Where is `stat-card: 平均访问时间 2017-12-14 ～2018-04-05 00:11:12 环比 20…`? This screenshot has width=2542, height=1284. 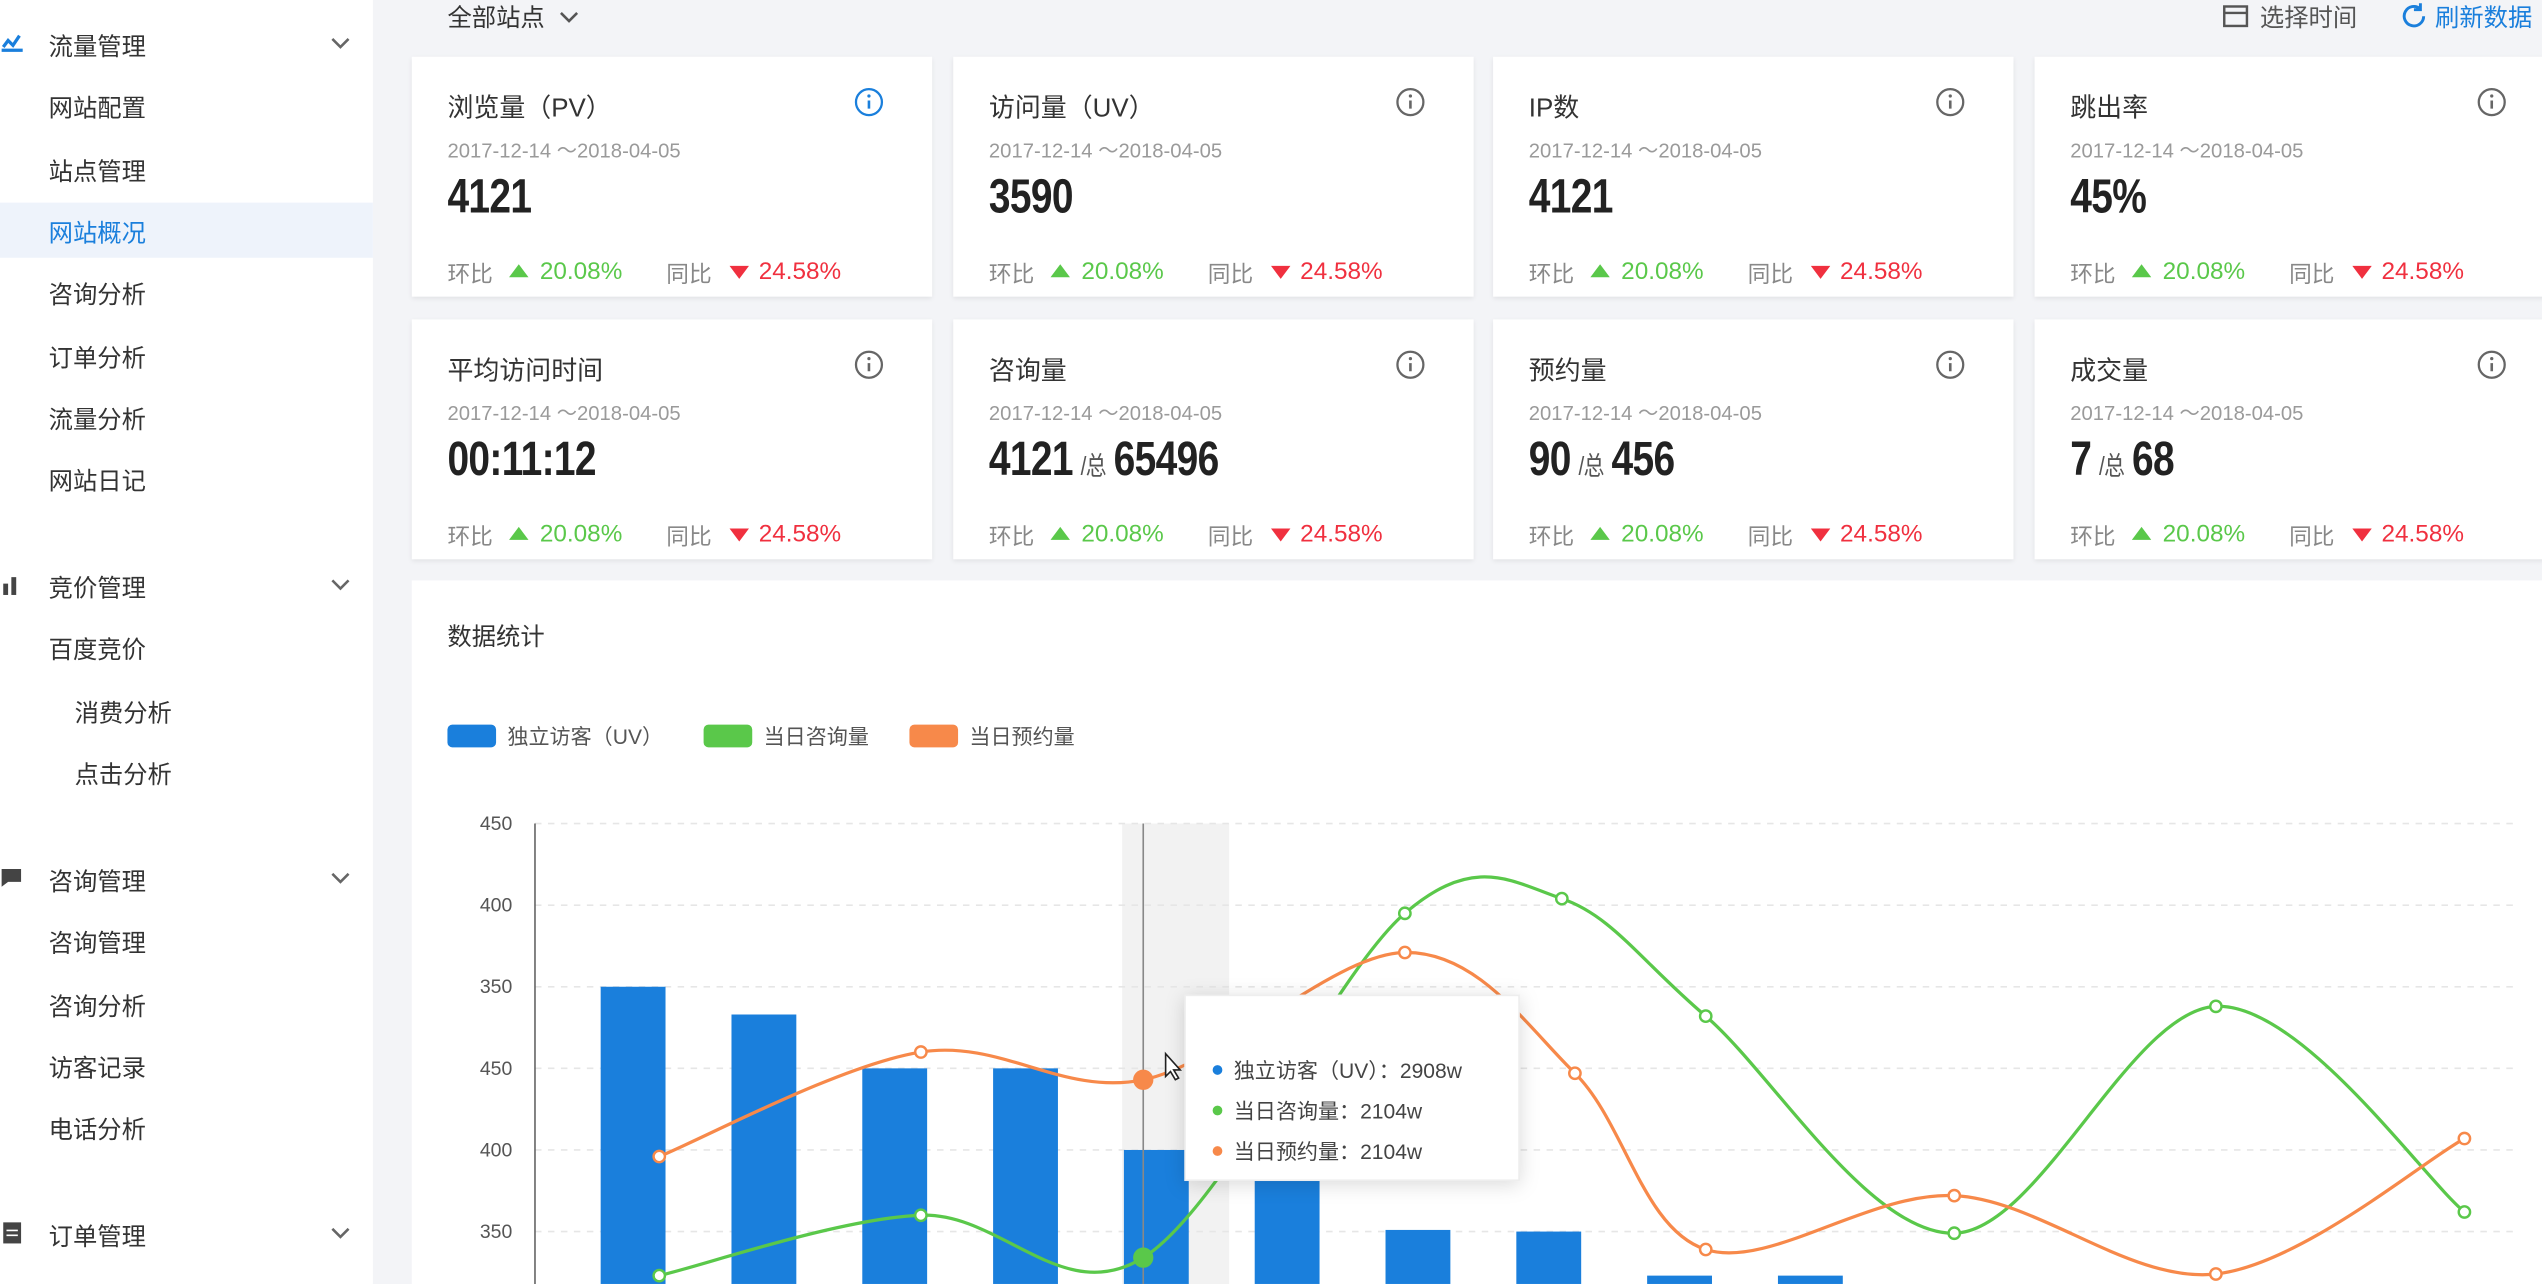
stat-card: 平均访问时间 2017-12-14 ～2018-04-05 00:11:12 环比 20… is located at coordinates (672, 439).